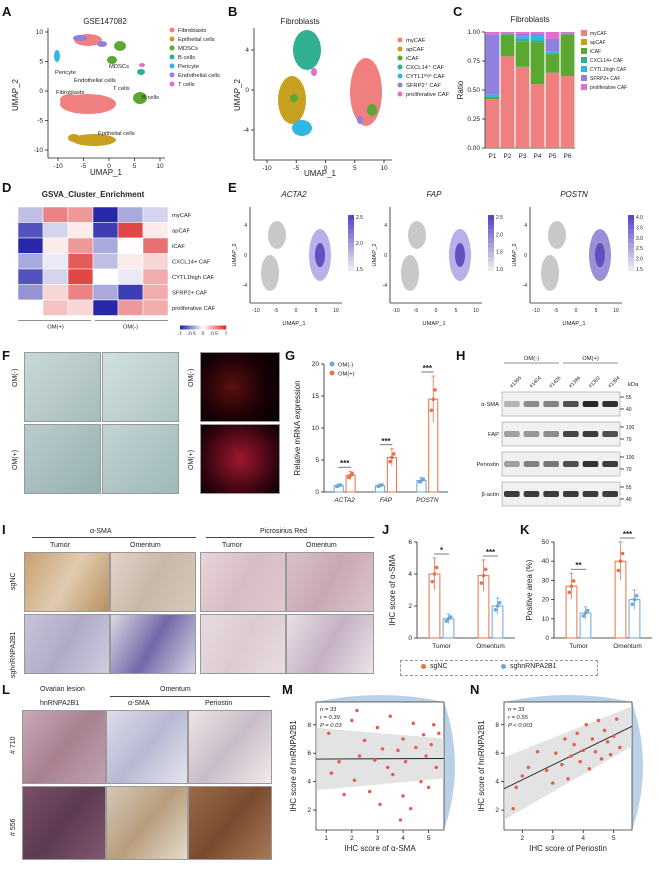 This screenshot has height=870, width=658. I want to click on feature-ytick: -4, so click(385, 286).